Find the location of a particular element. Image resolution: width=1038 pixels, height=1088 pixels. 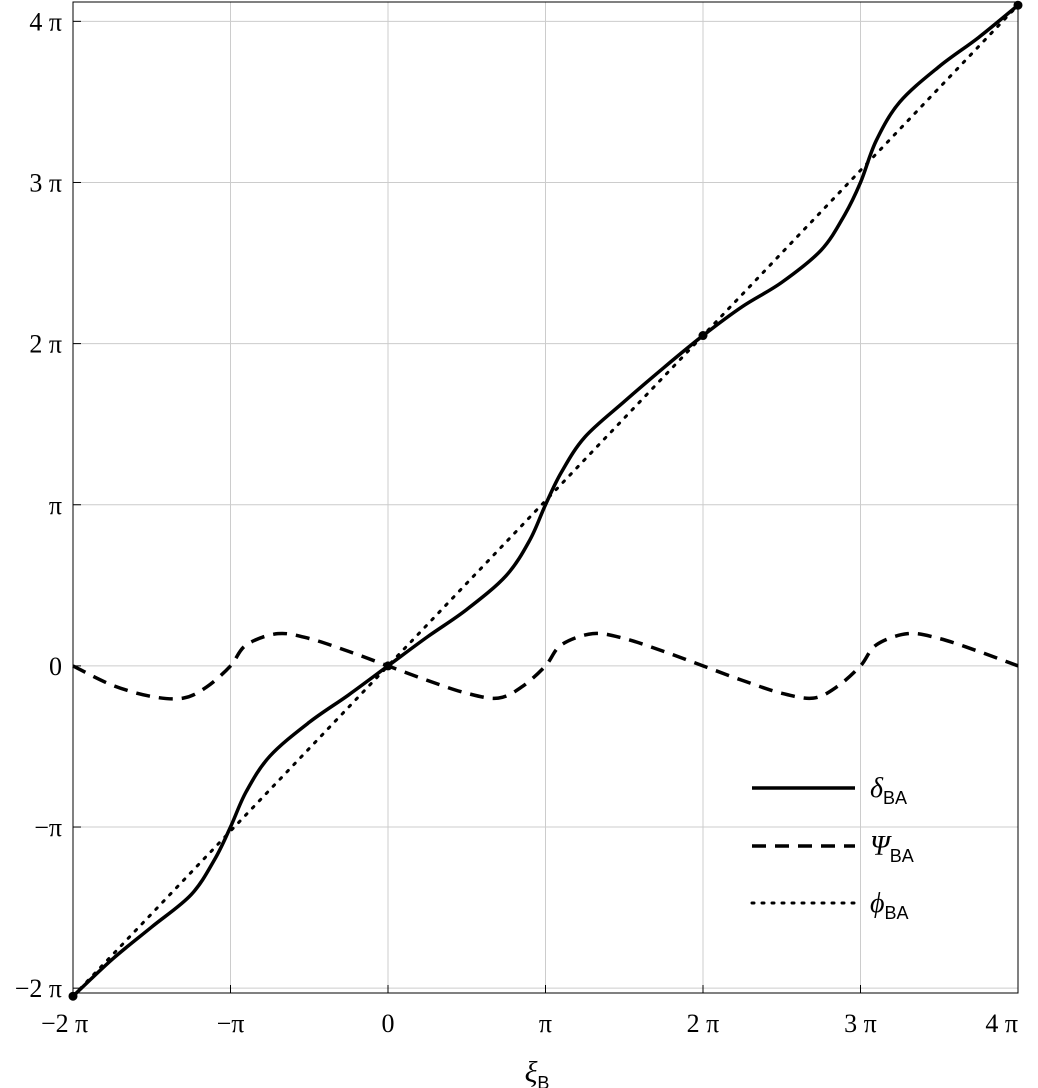

x-tick-label: 2 π is located at coordinates (703, 1023).